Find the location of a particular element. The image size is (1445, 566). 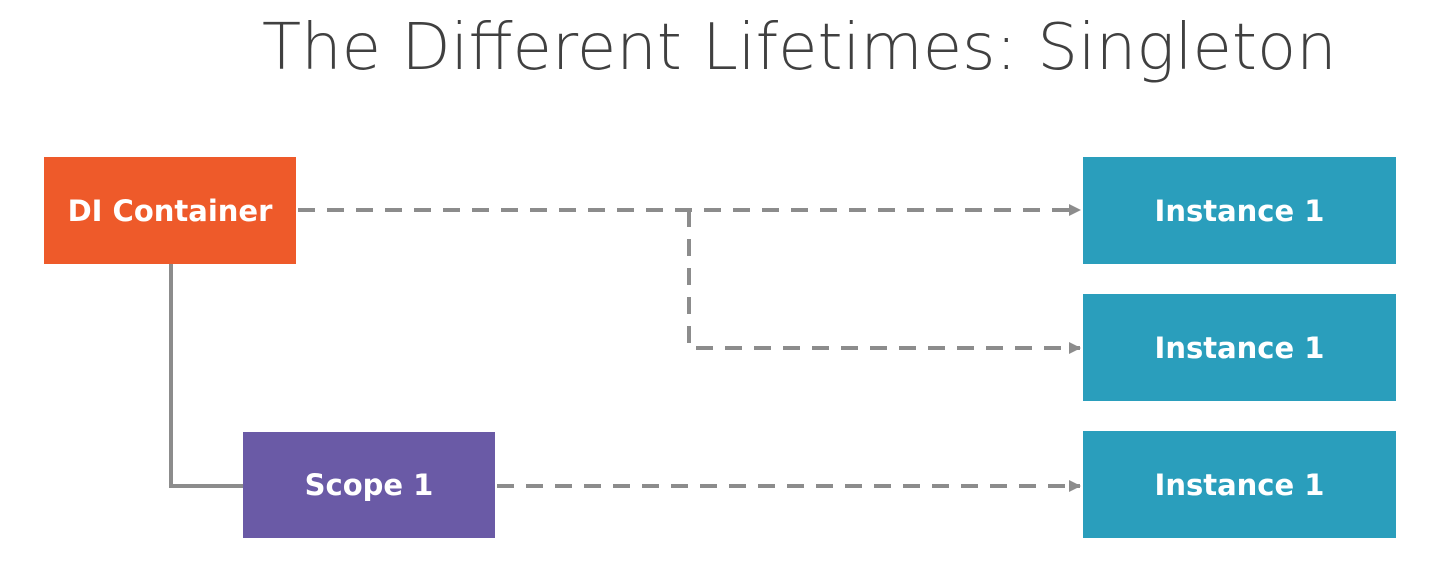

container-to-instance-middle-arrow is located at coordinates (884, 282).